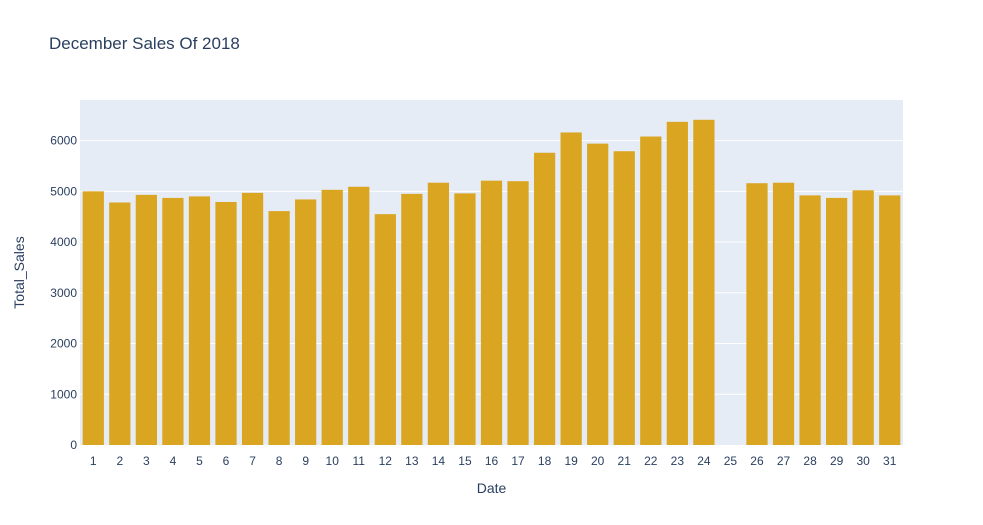 This screenshot has height=525, width=983. What do you see at coordinates (279, 461) in the screenshot?
I see `x-tick-label: 8` at bounding box center [279, 461].